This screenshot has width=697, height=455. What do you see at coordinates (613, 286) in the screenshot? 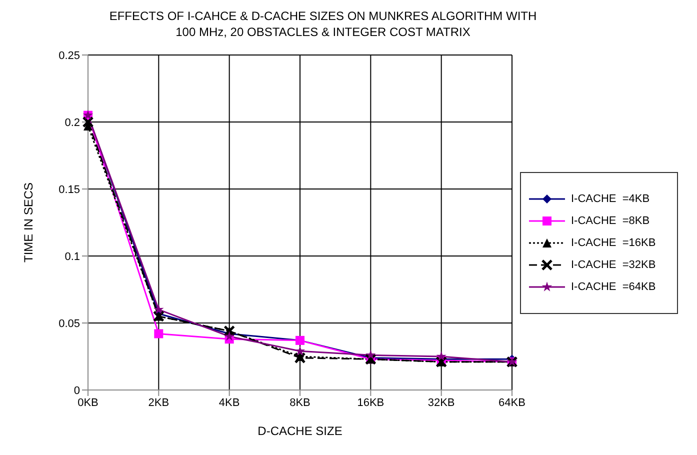
I see `legend-label: I-CACHE =64KB` at bounding box center [613, 286].